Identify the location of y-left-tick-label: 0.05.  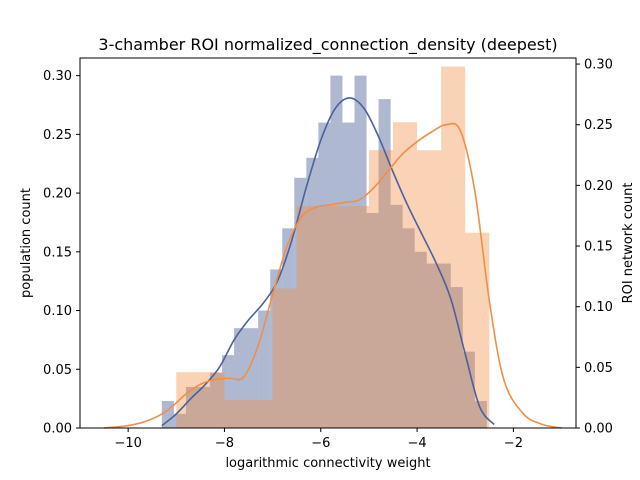
(57, 370).